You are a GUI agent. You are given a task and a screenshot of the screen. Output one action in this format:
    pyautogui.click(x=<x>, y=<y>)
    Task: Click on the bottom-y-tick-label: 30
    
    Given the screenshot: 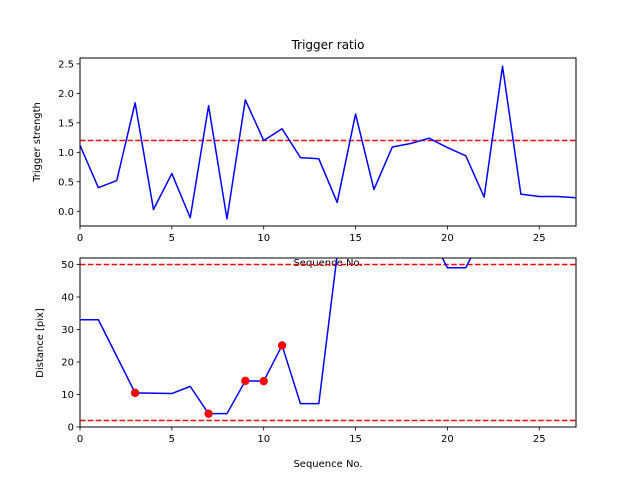 What is the action you would take?
    pyautogui.click(x=67, y=330)
    